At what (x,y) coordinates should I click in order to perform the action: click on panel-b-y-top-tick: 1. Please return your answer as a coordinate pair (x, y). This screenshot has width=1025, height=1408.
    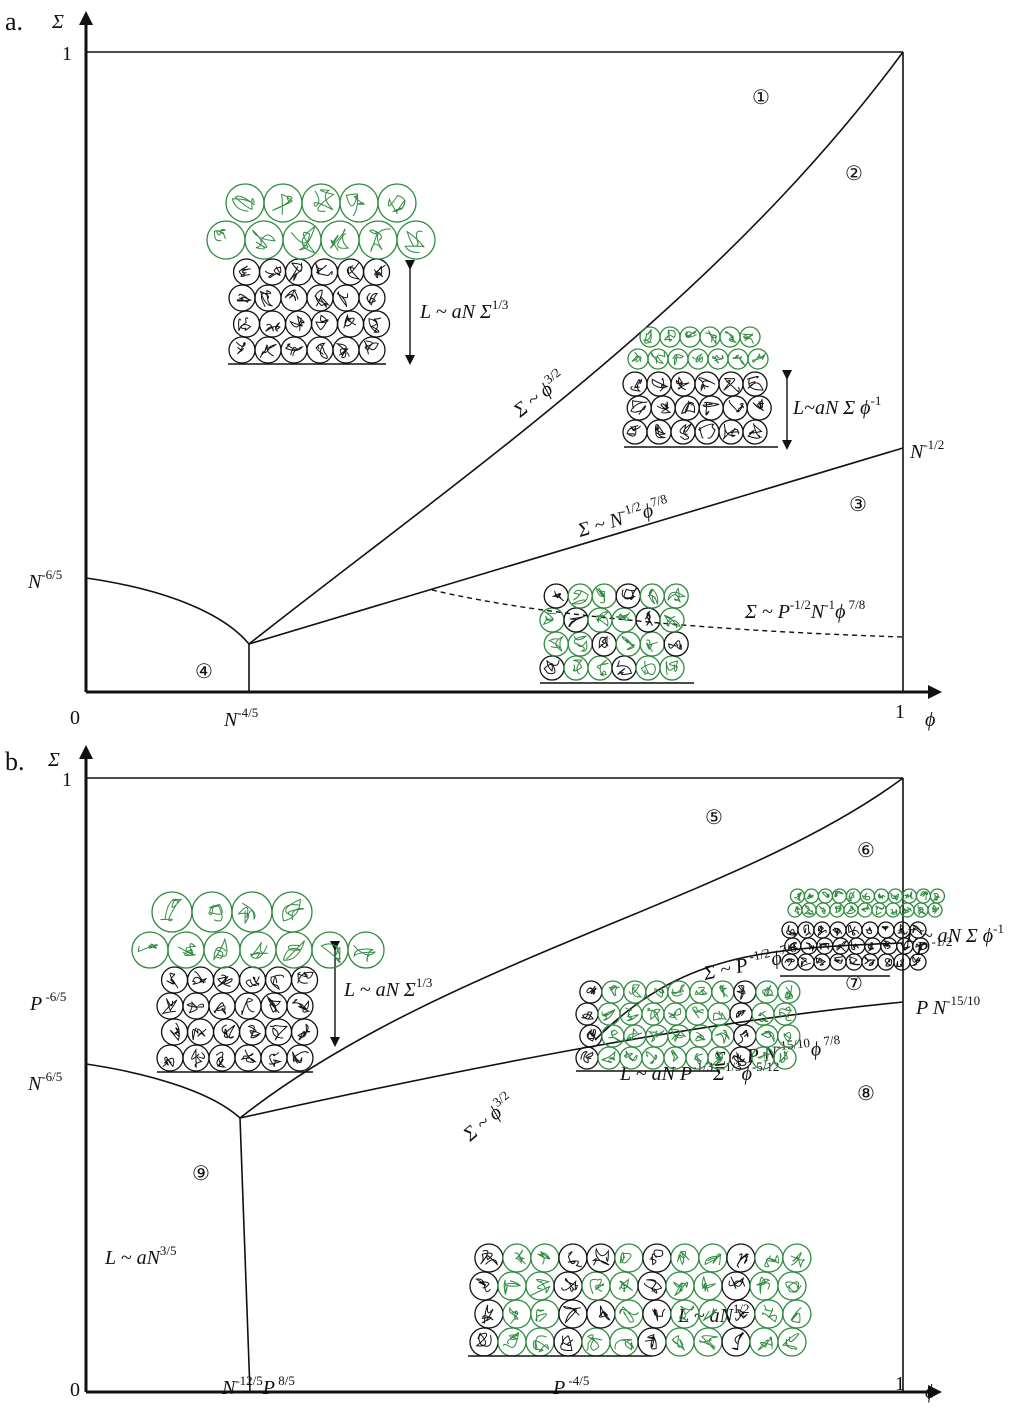
    Looking at the image, I should click on (67, 780).